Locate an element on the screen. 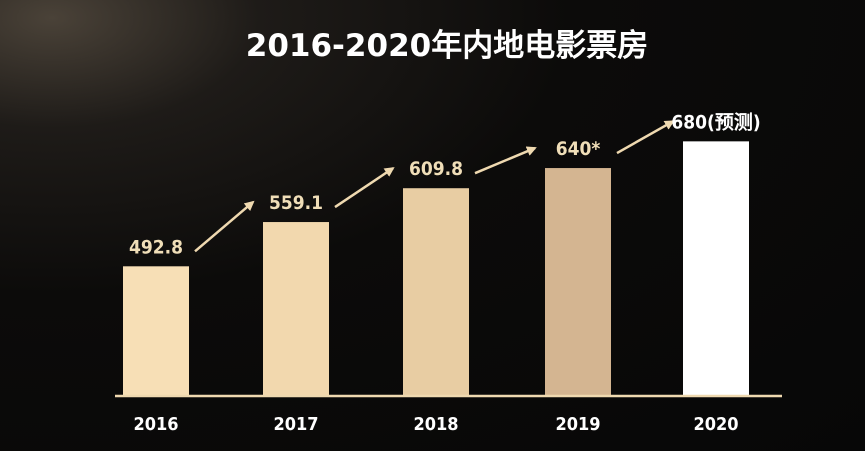 The image size is (865, 451). growth-arrow-2018-2019 is located at coordinates (505, 160).